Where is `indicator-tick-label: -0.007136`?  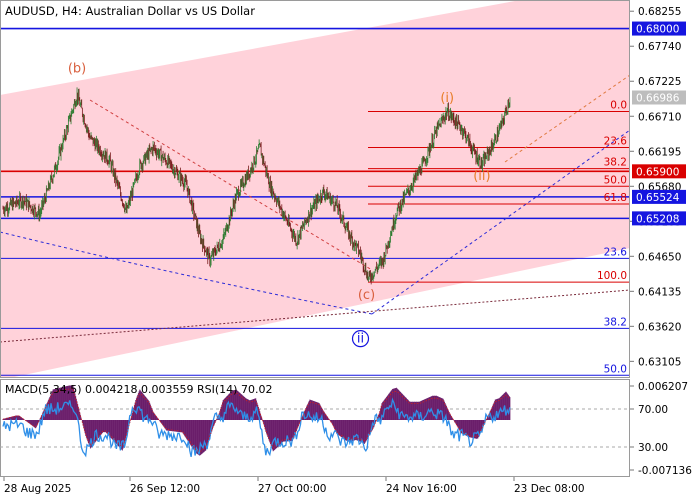 indicator-tick-label: -0.007136 is located at coordinates (665, 471).